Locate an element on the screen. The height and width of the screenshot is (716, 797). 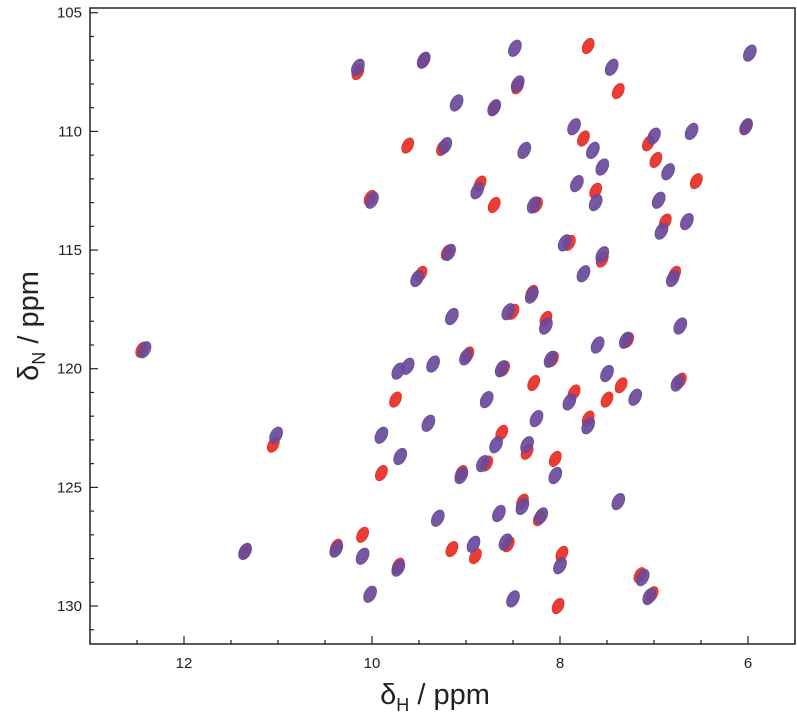
x-tick-label: 12 is located at coordinates (184, 663).